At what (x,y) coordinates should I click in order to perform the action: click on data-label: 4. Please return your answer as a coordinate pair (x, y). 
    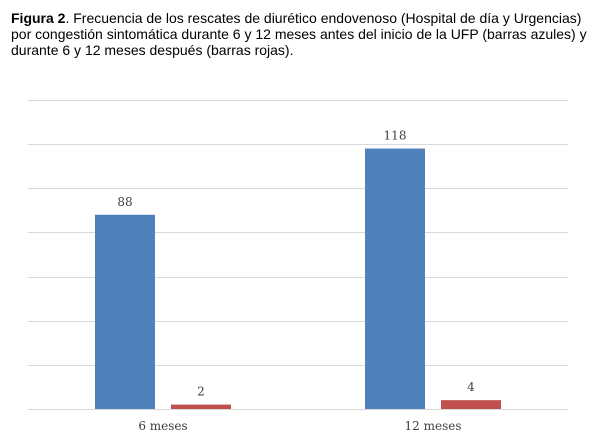
    Looking at the image, I should click on (471, 387).